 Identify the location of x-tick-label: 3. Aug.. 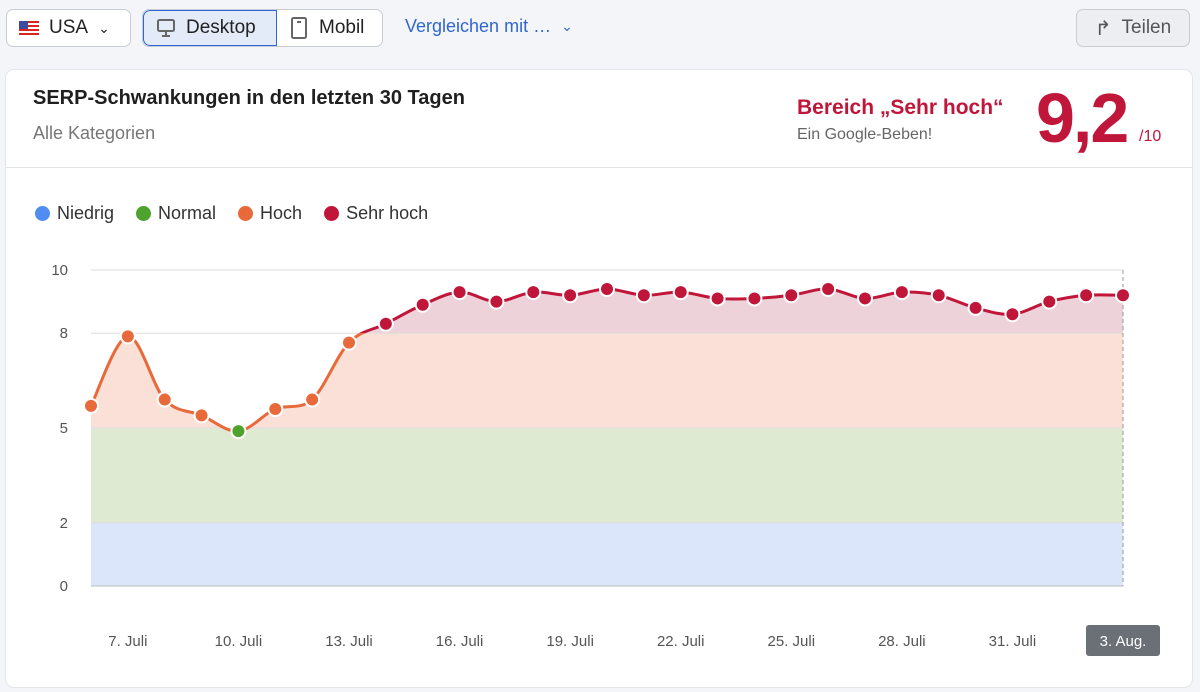
(1123, 641).